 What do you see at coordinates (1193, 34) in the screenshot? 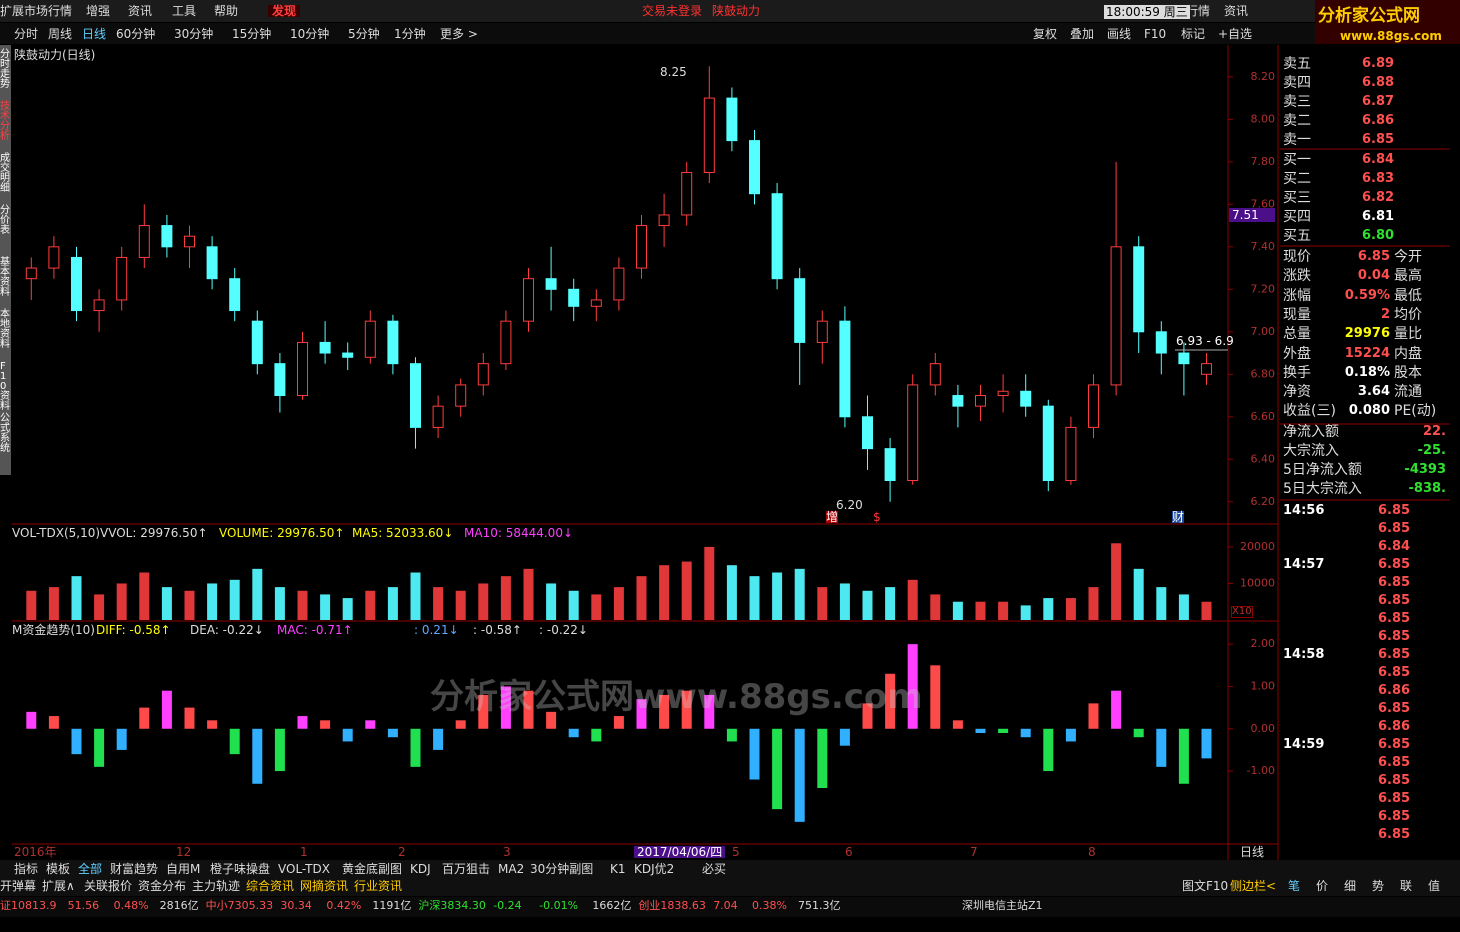
I see `tool-button: 标记` at bounding box center [1193, 34].